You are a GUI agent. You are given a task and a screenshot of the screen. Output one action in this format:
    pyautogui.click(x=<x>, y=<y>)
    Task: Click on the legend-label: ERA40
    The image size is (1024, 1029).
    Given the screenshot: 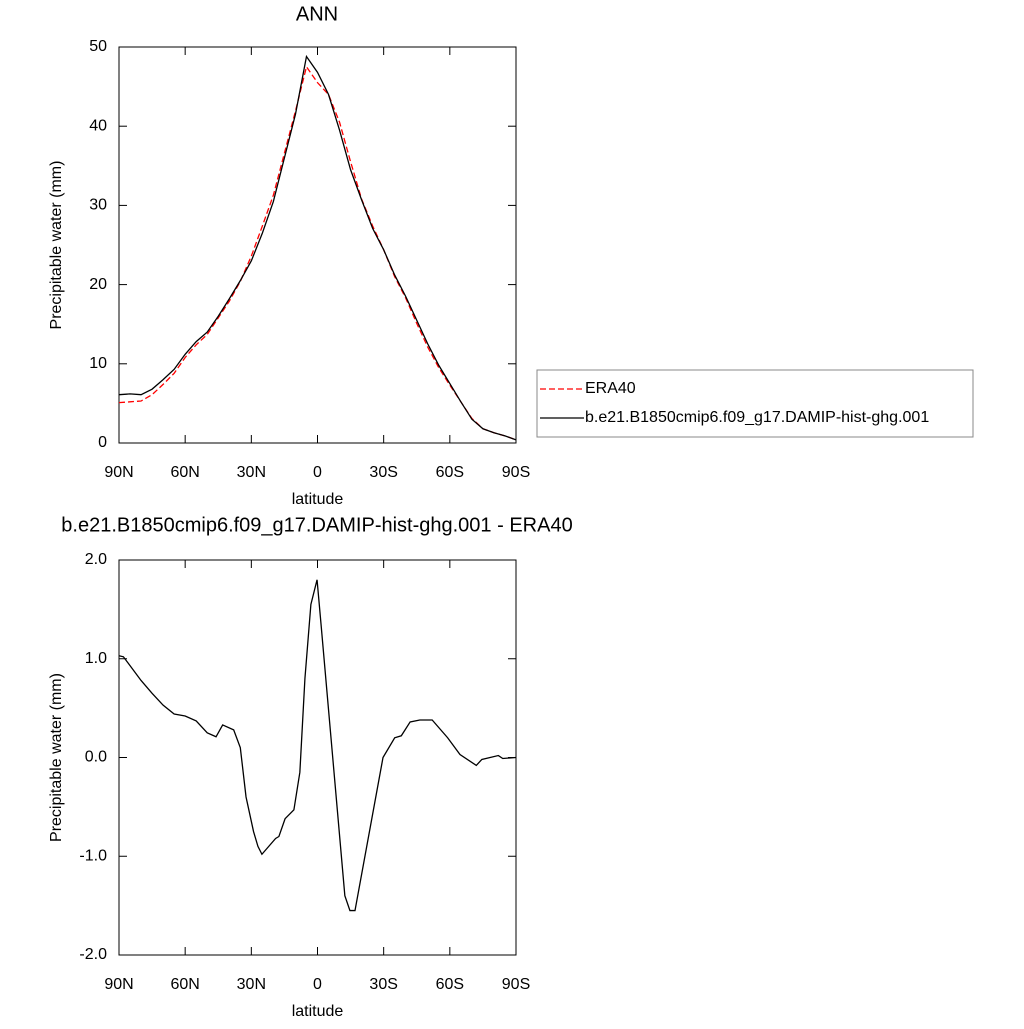 What is the action you would take?
    pyautogui.click(x=610, y=388)
    